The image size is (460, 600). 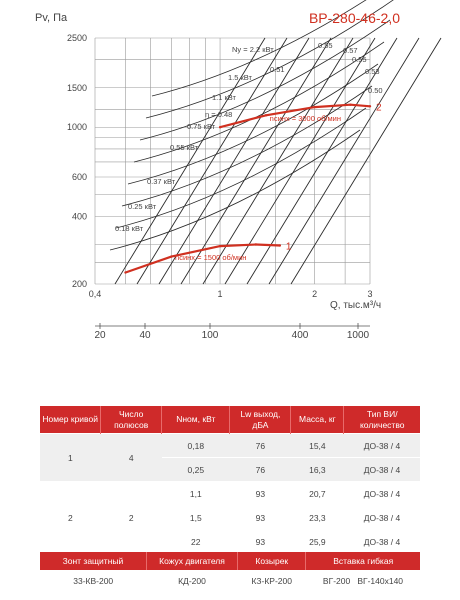 What do you see at coordinates (369, 294) in the screenshot?
I see `x-tick-label: 3` at bounding box center [369, 294].